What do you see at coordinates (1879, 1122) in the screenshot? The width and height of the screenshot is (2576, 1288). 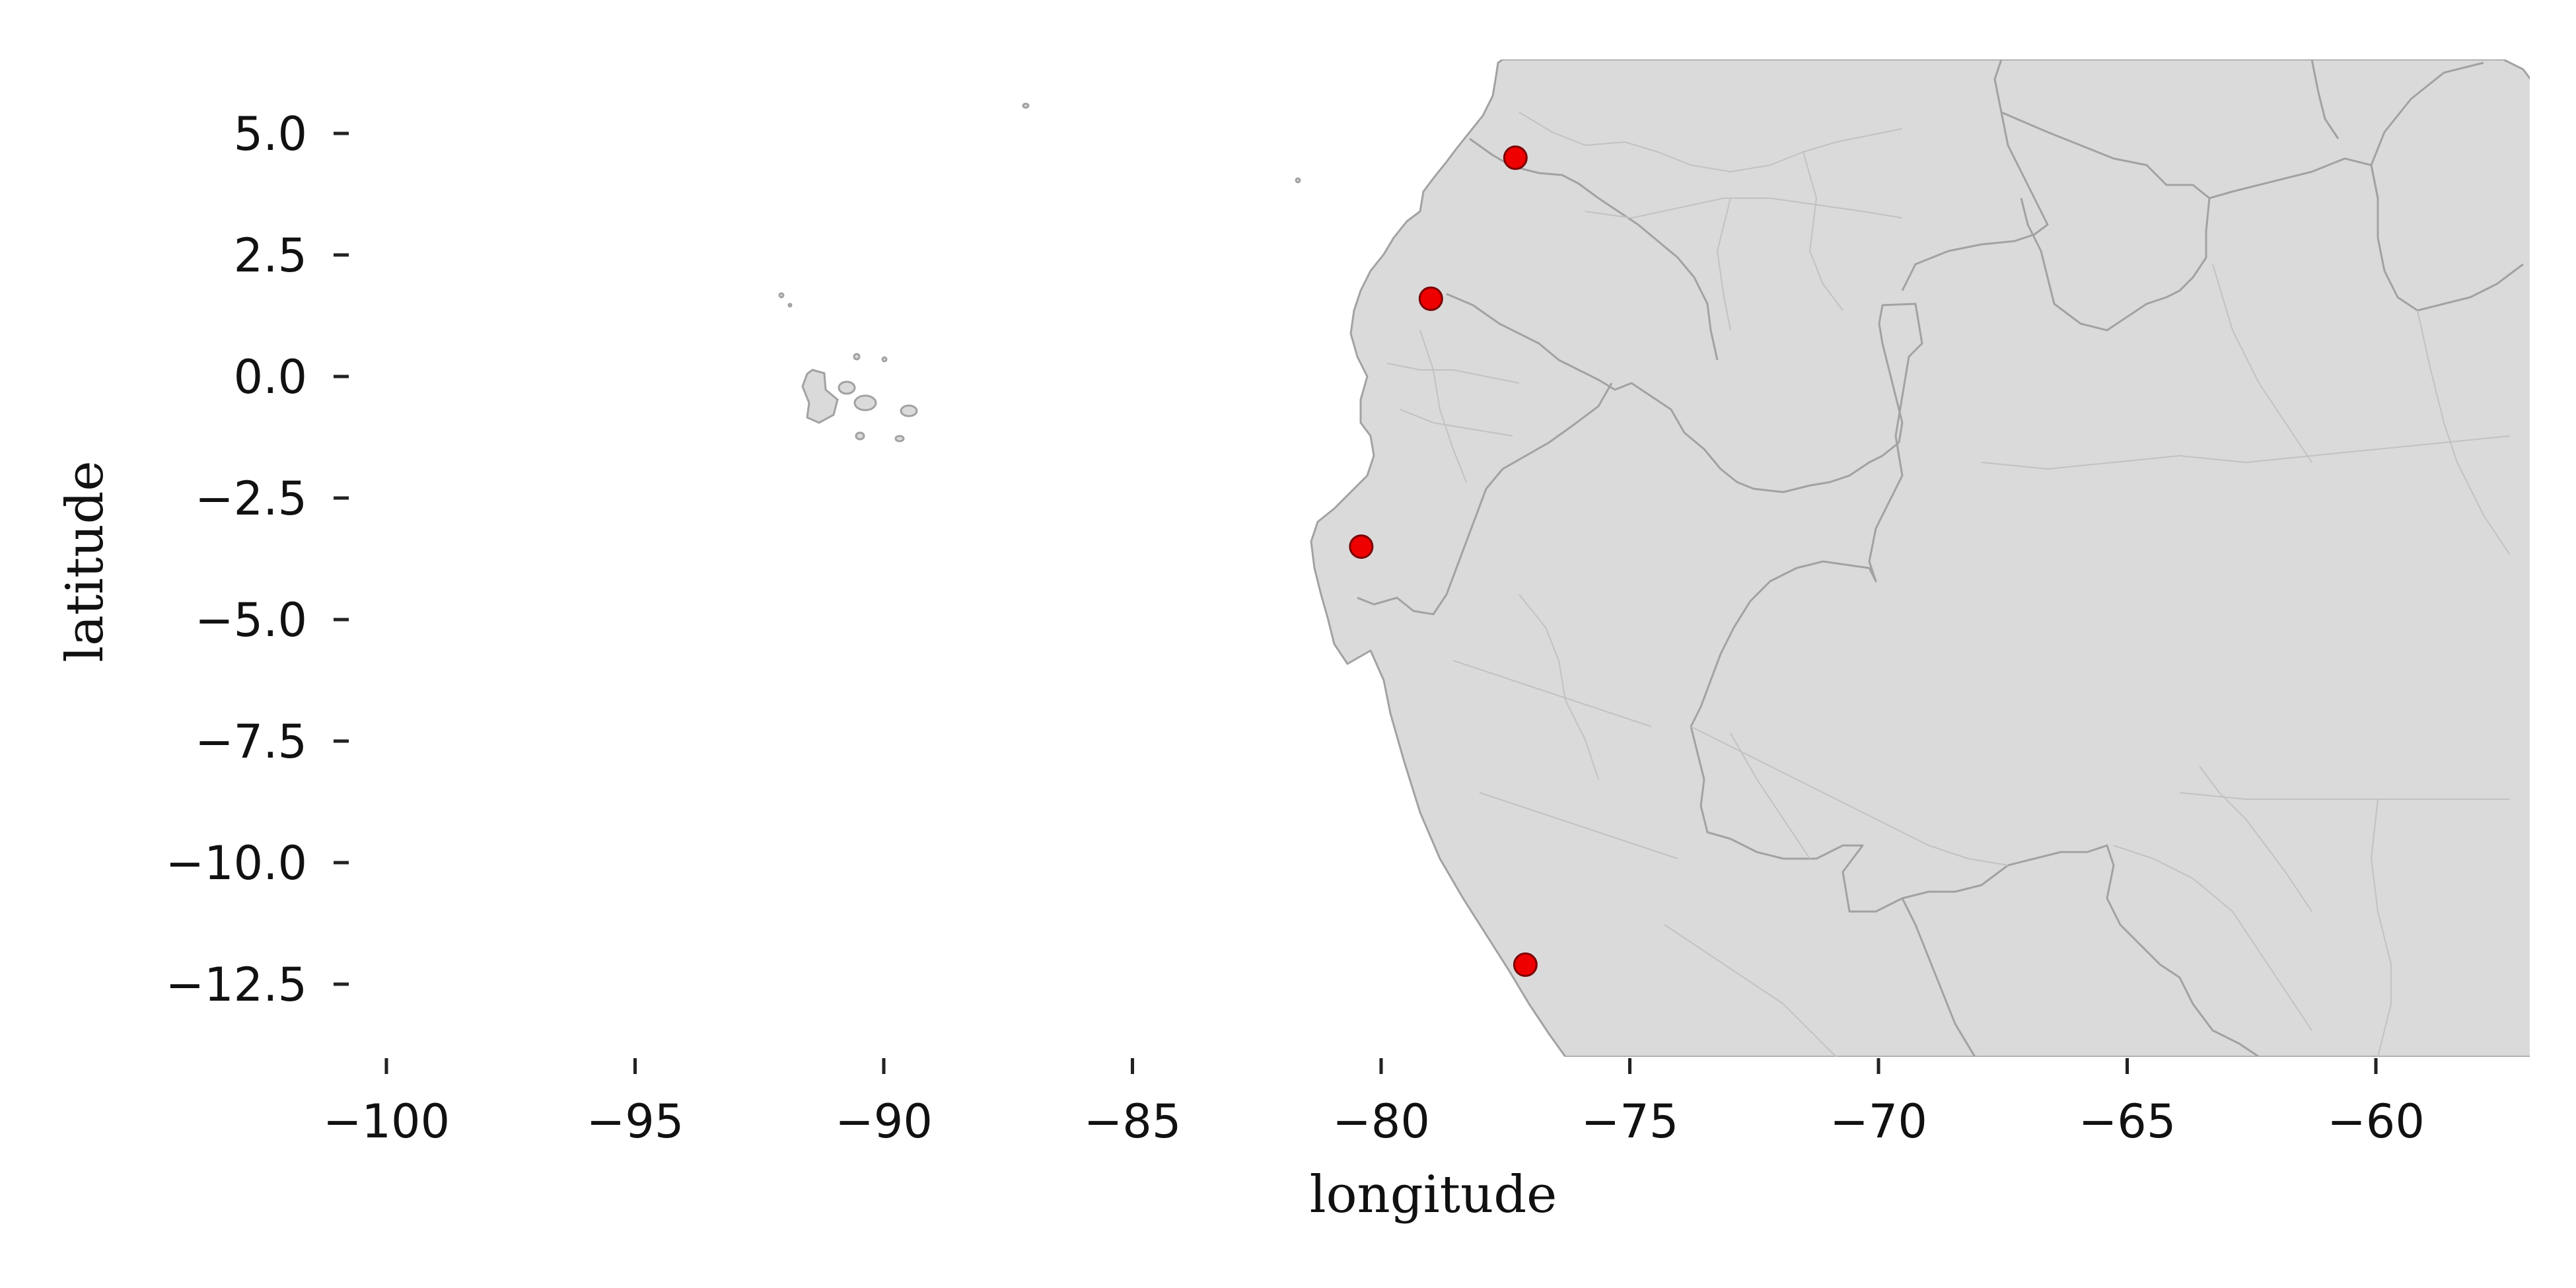 I see `x-tick-label: −70` at bounding box center [1879, 1122].